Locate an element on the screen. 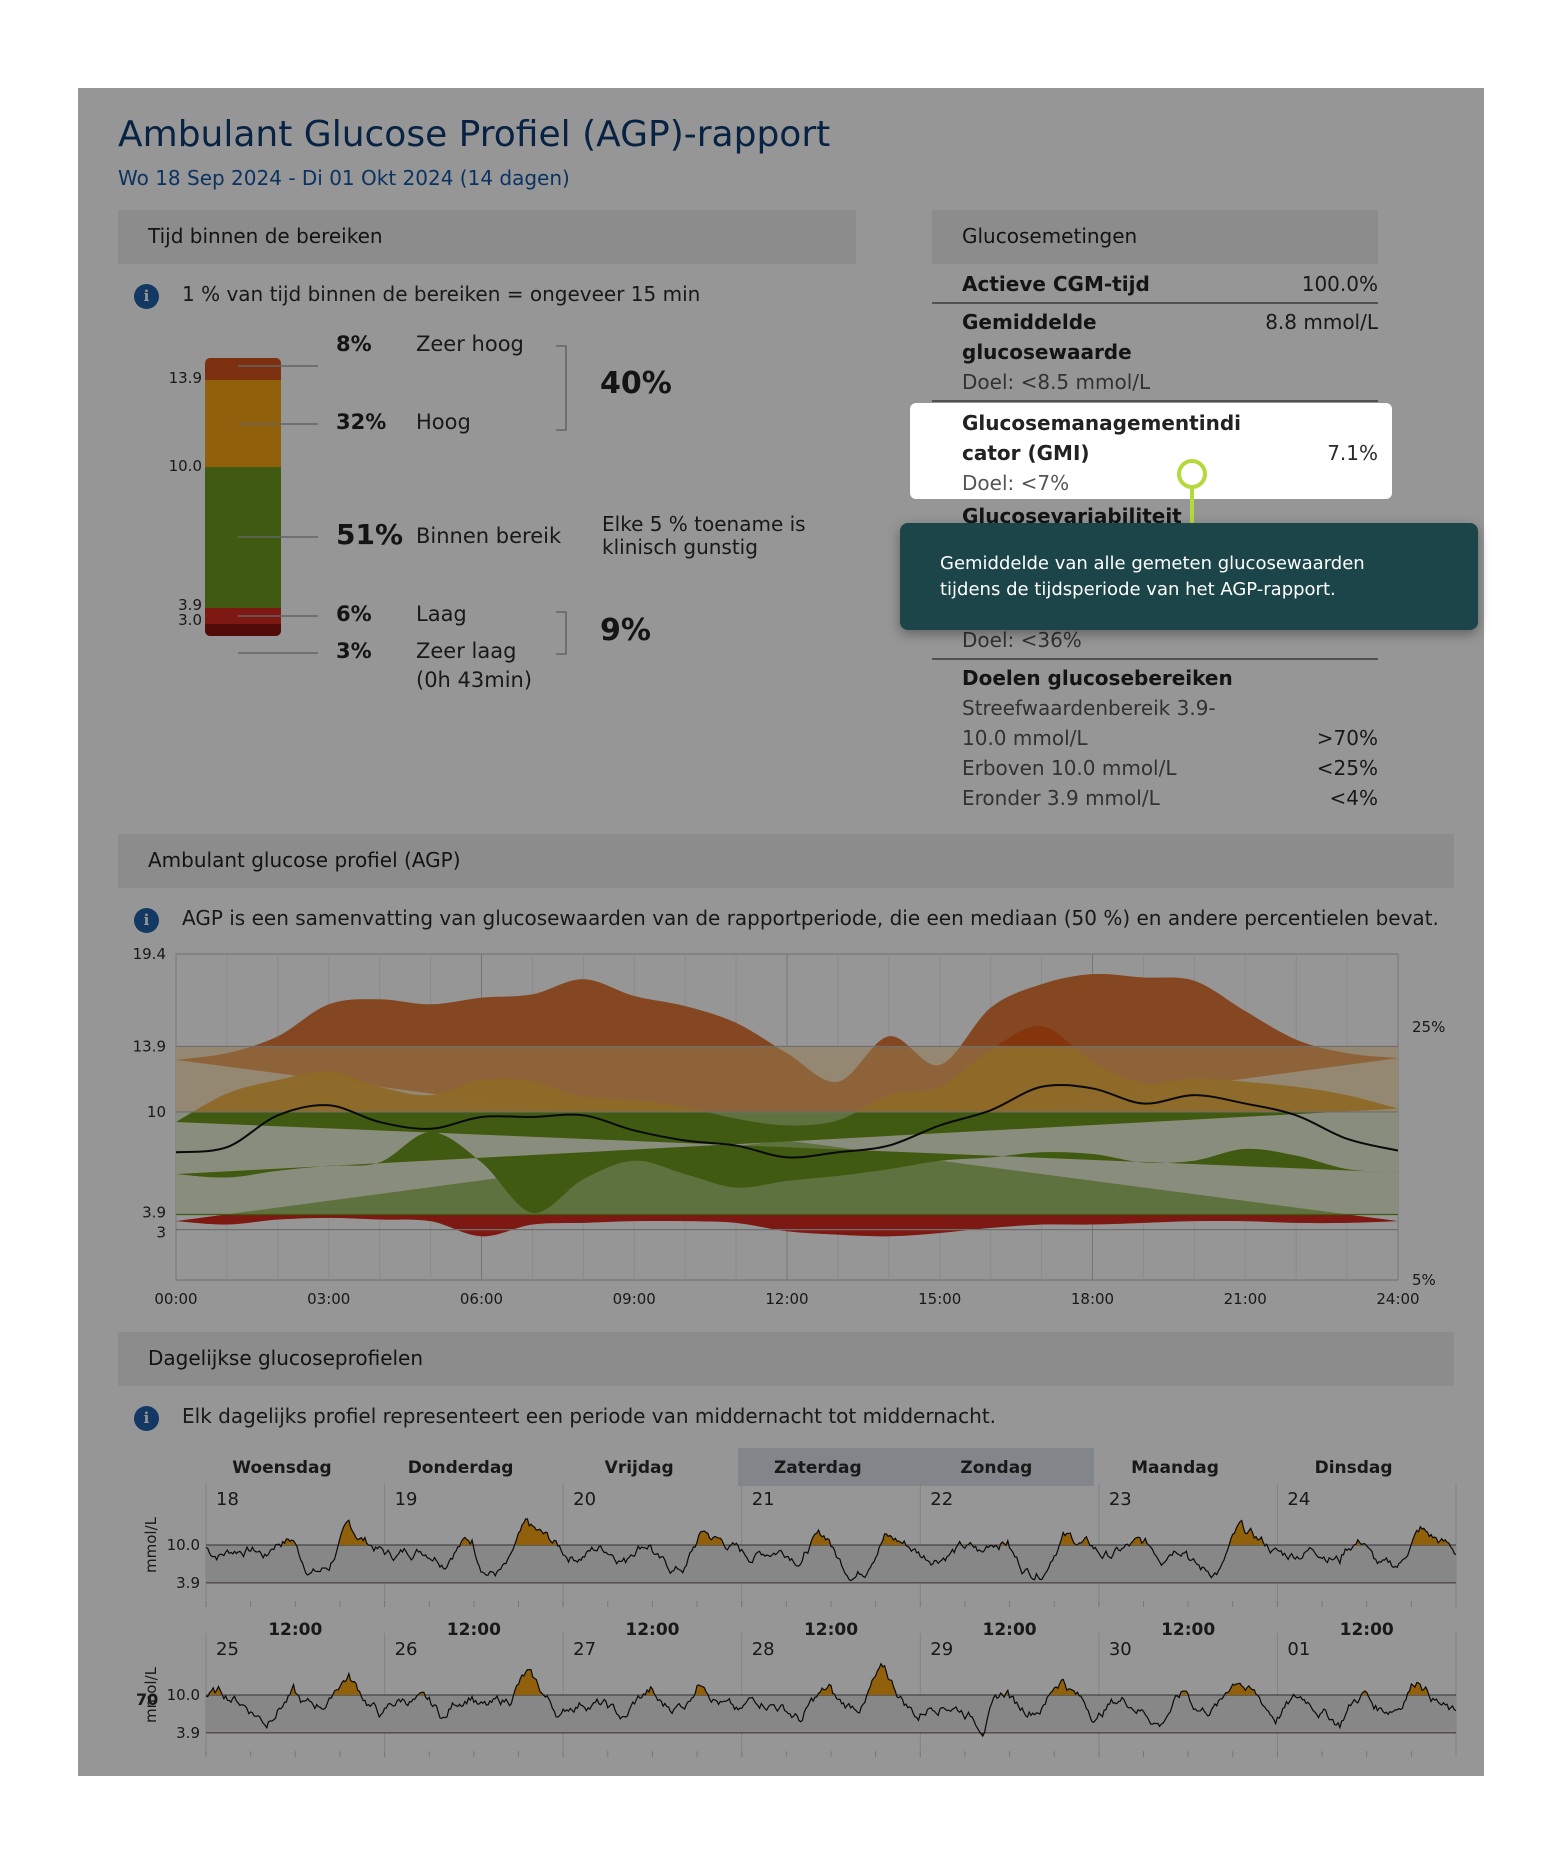 The height and width of the screenshot is (1864, 1555). very-low-pct: 3% is located at coordinates (354, 651).